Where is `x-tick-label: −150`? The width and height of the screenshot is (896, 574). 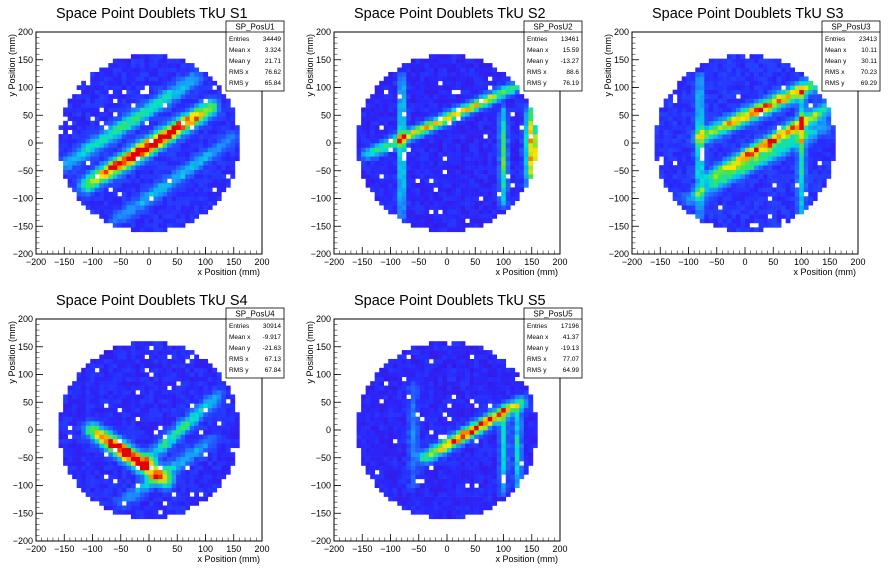
x-tick-label: −150 is located at coordinates (660, 262).